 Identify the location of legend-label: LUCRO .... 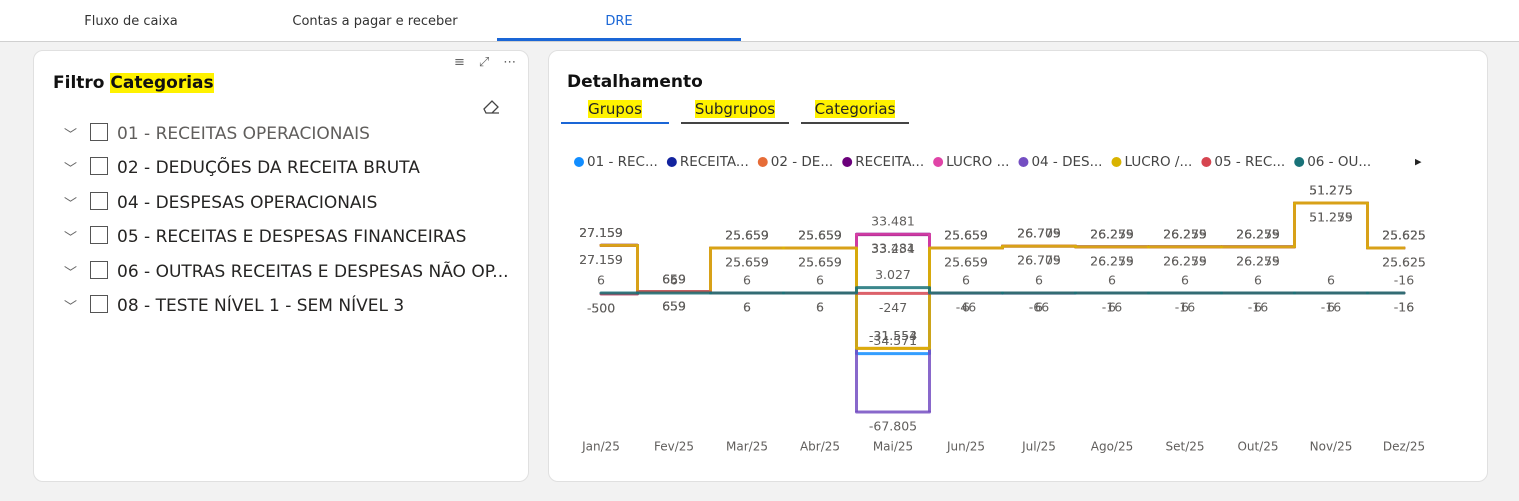
(977, 162).